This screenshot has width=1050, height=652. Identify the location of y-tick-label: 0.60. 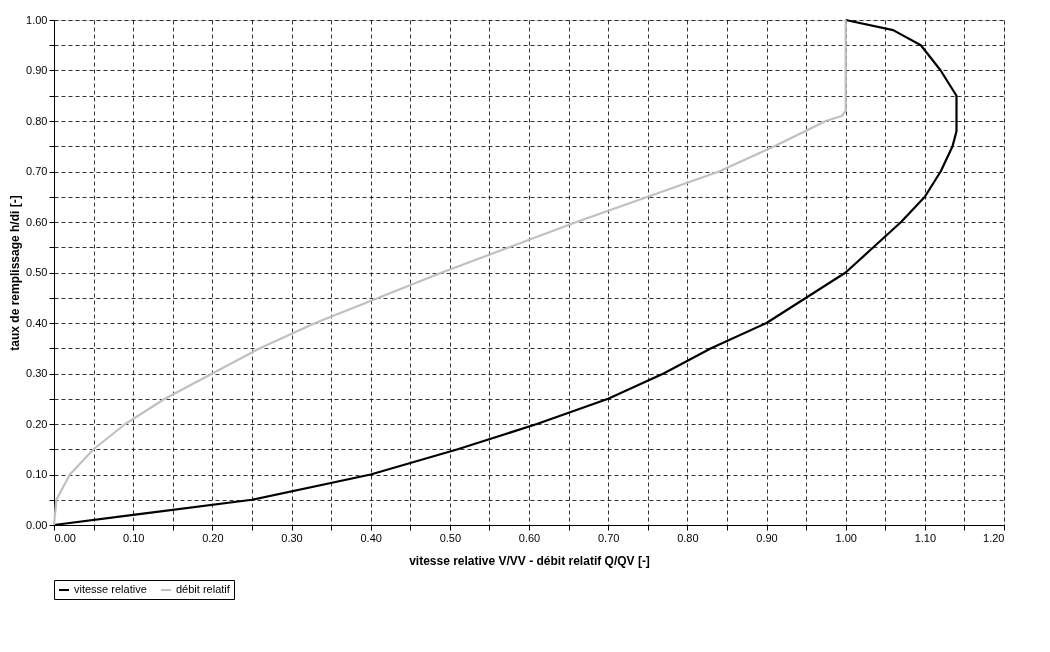
(37, 221).